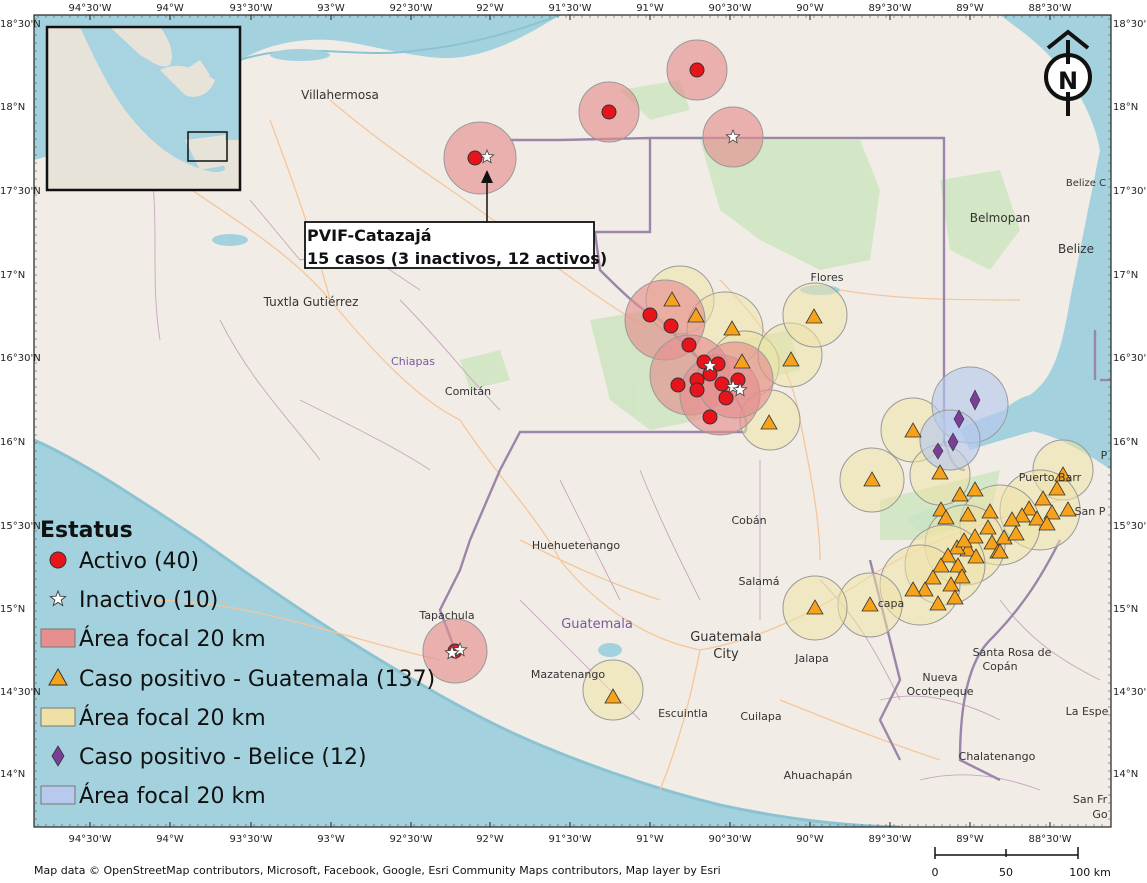 This screenshot has height=883, width=1147. What do you see at coordinates (58, 638) in the screenshot?
I see `red-buffer-legend-swatch` at bounding box center [58, 638].